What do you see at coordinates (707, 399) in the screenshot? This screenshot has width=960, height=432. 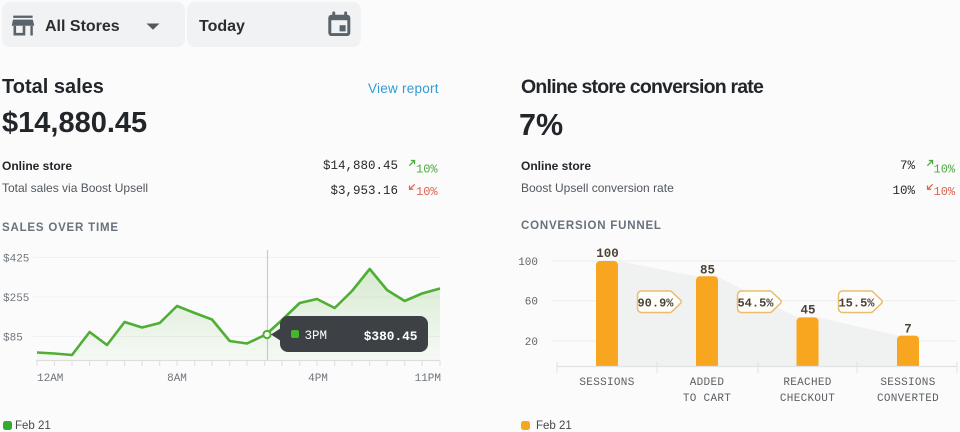 I see `svg-text: TO CART` at bounding box center [707, 399].